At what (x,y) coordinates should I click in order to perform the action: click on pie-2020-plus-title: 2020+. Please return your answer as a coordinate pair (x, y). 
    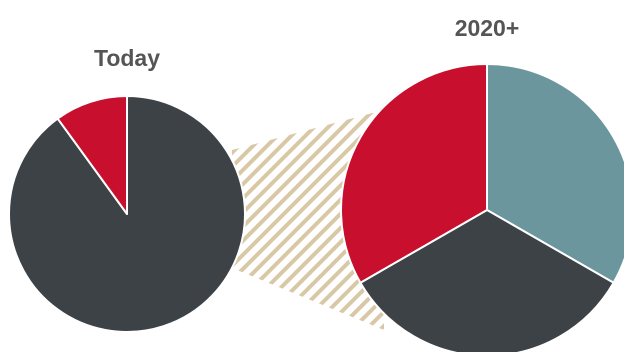
    Looking at the image, I should click on (487, 28).